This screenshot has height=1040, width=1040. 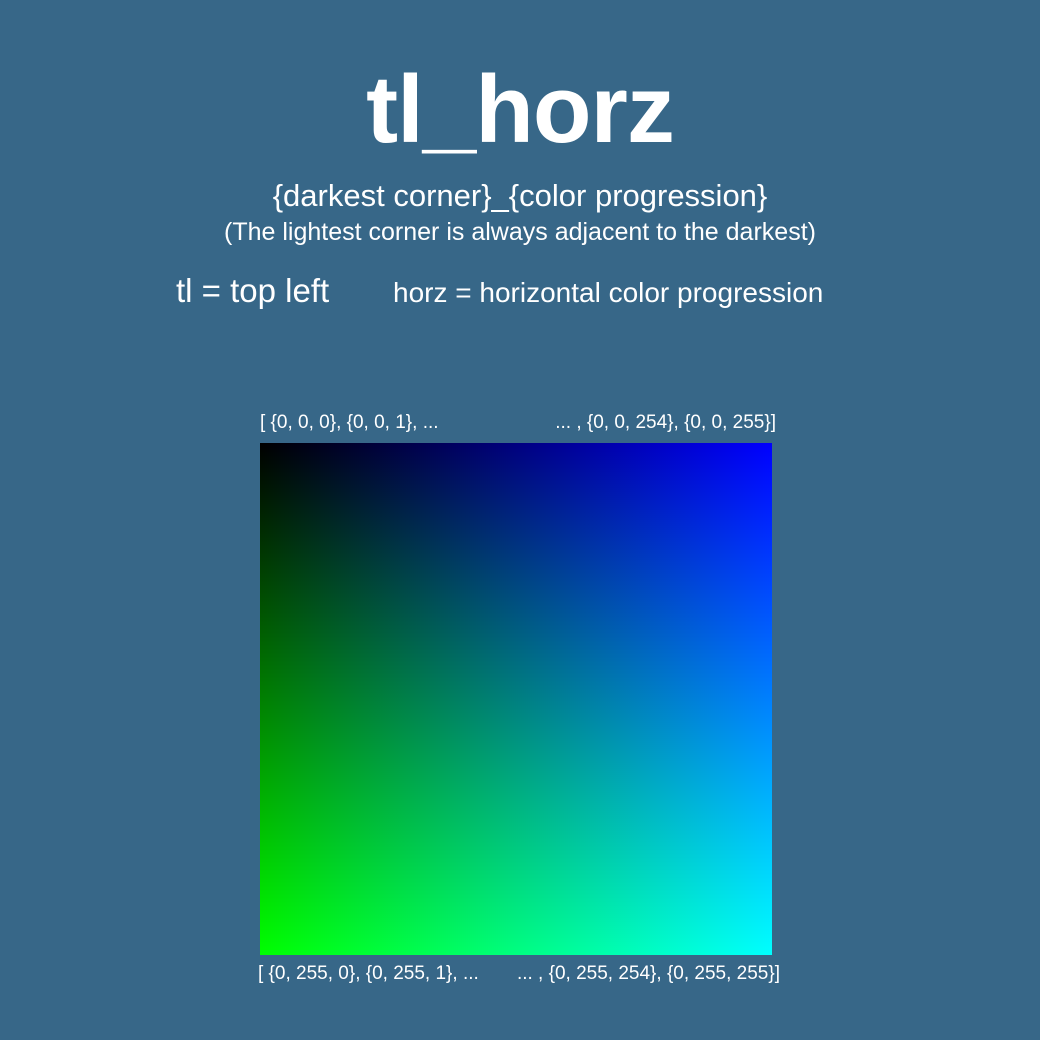 What do you see at coordinates (648, 973) in the screenshot?
I see `bottom-right-values: ... , {0, 255, 254}, {0, 255, 255}]` at bounding box center [648, 973].